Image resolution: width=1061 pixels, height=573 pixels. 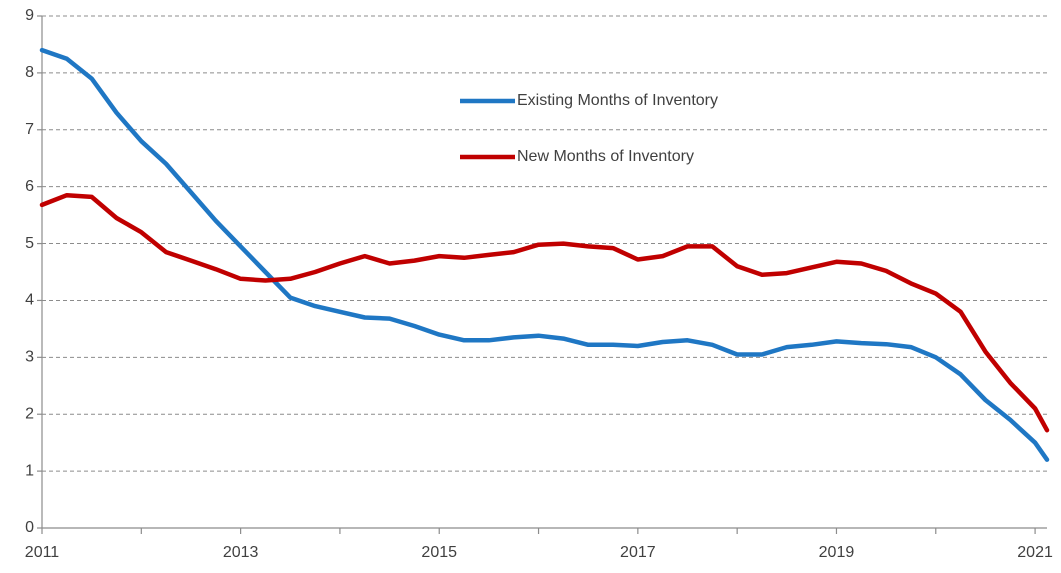 I want to click on y-tick-label: 5, so click(x=29, y=243).